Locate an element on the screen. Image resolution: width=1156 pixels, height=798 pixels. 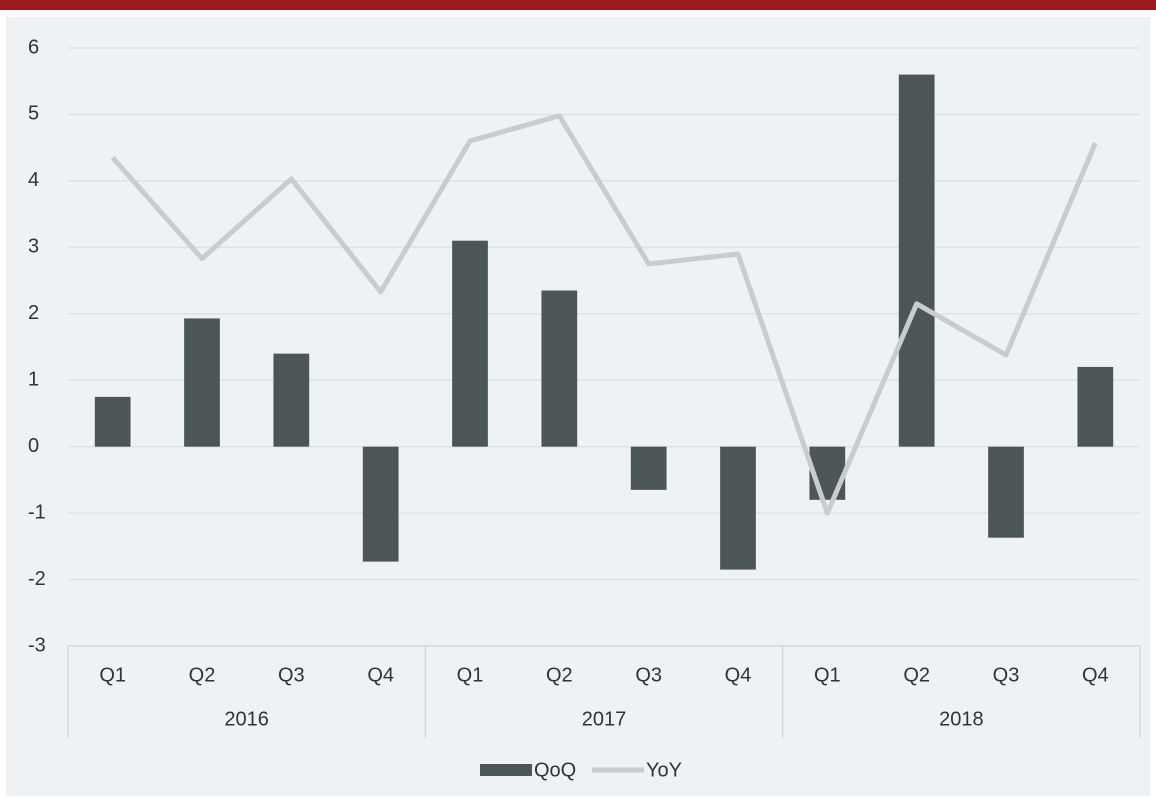
top-band is located at coordinates (578, 5).